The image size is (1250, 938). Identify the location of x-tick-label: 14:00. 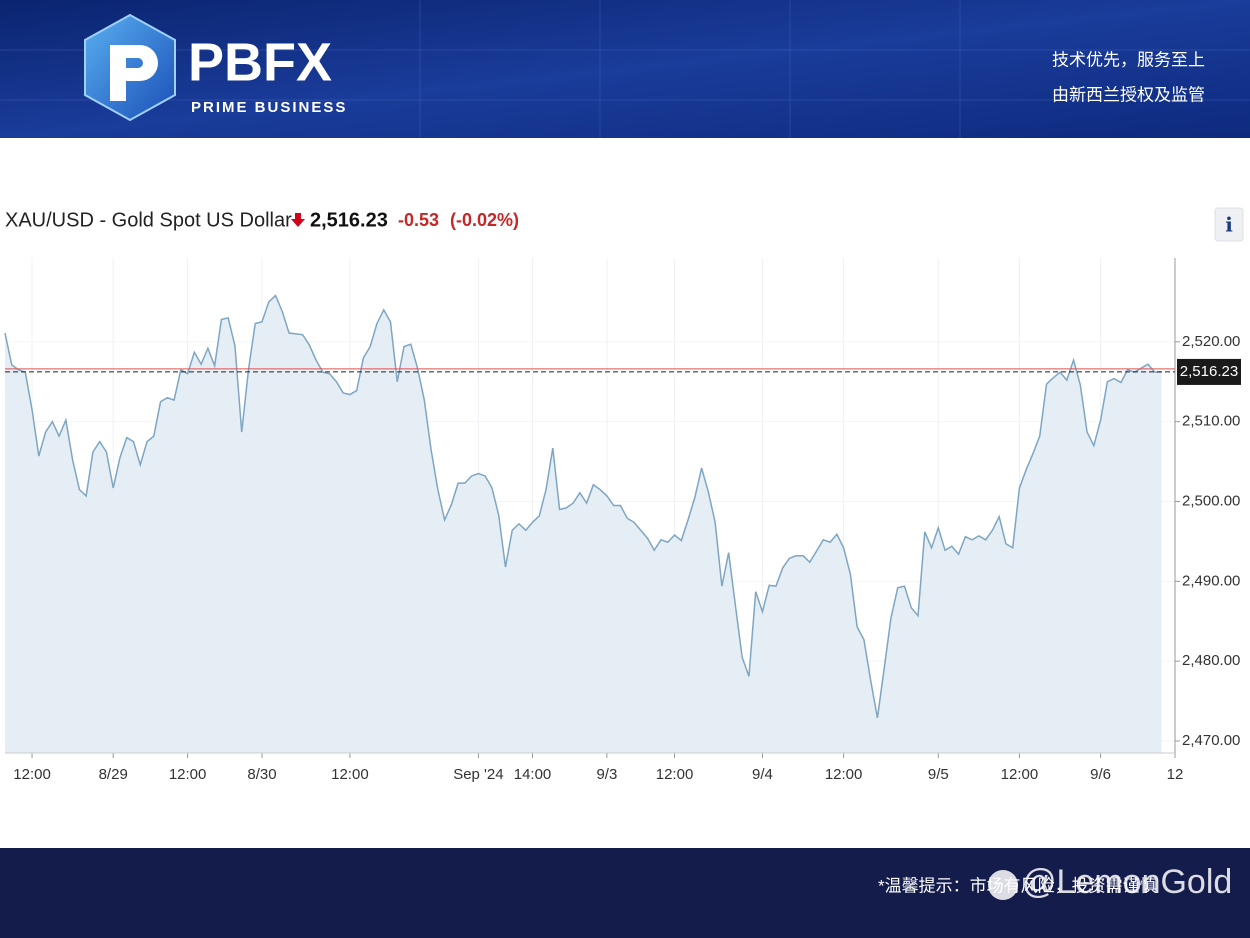
(533, 774).